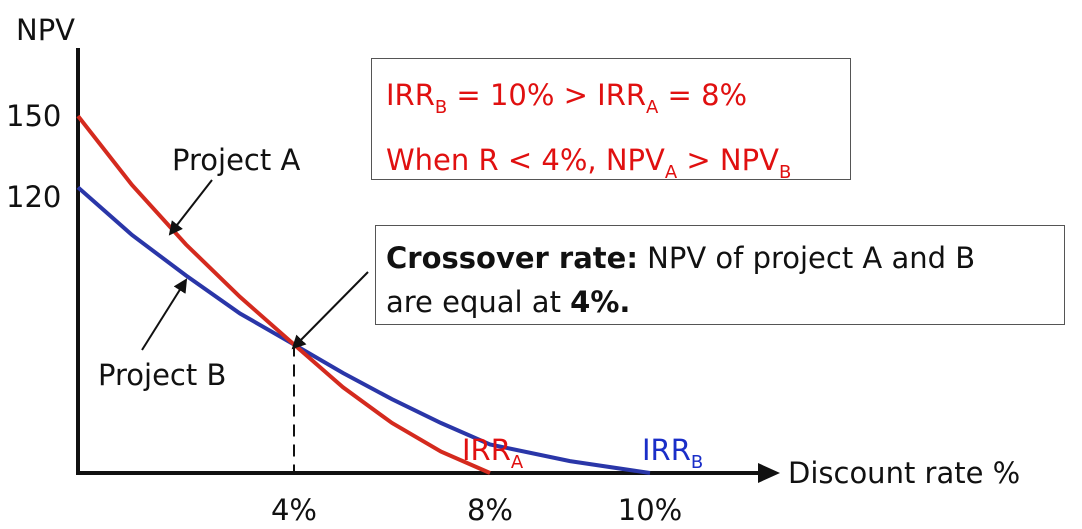 The width and height of the screenshot is (1082, 529). Describe the element at coordinates (33, 116) in the screenshot. I see `y-tick-label-150: 150` at that location.